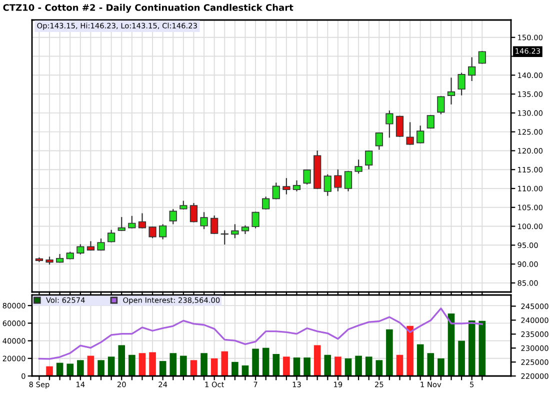 The width and height of the screenshot is (550, 393). Describe the element at coordinates (148, 8) in the screenshot. I see `chart-title: CTZ10 - Cotton #2 - Daily Continuation Candlestick Chart` at that location.